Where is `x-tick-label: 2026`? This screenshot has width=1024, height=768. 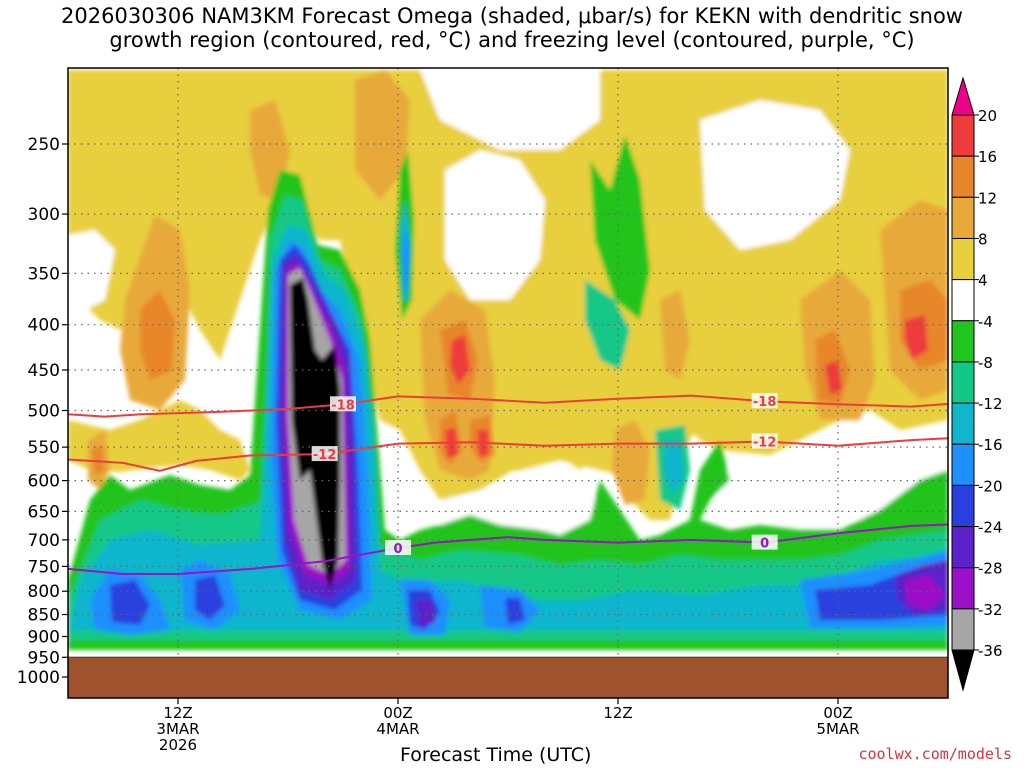
x-tick-label: 2026 is located at coordinates (178, 745).